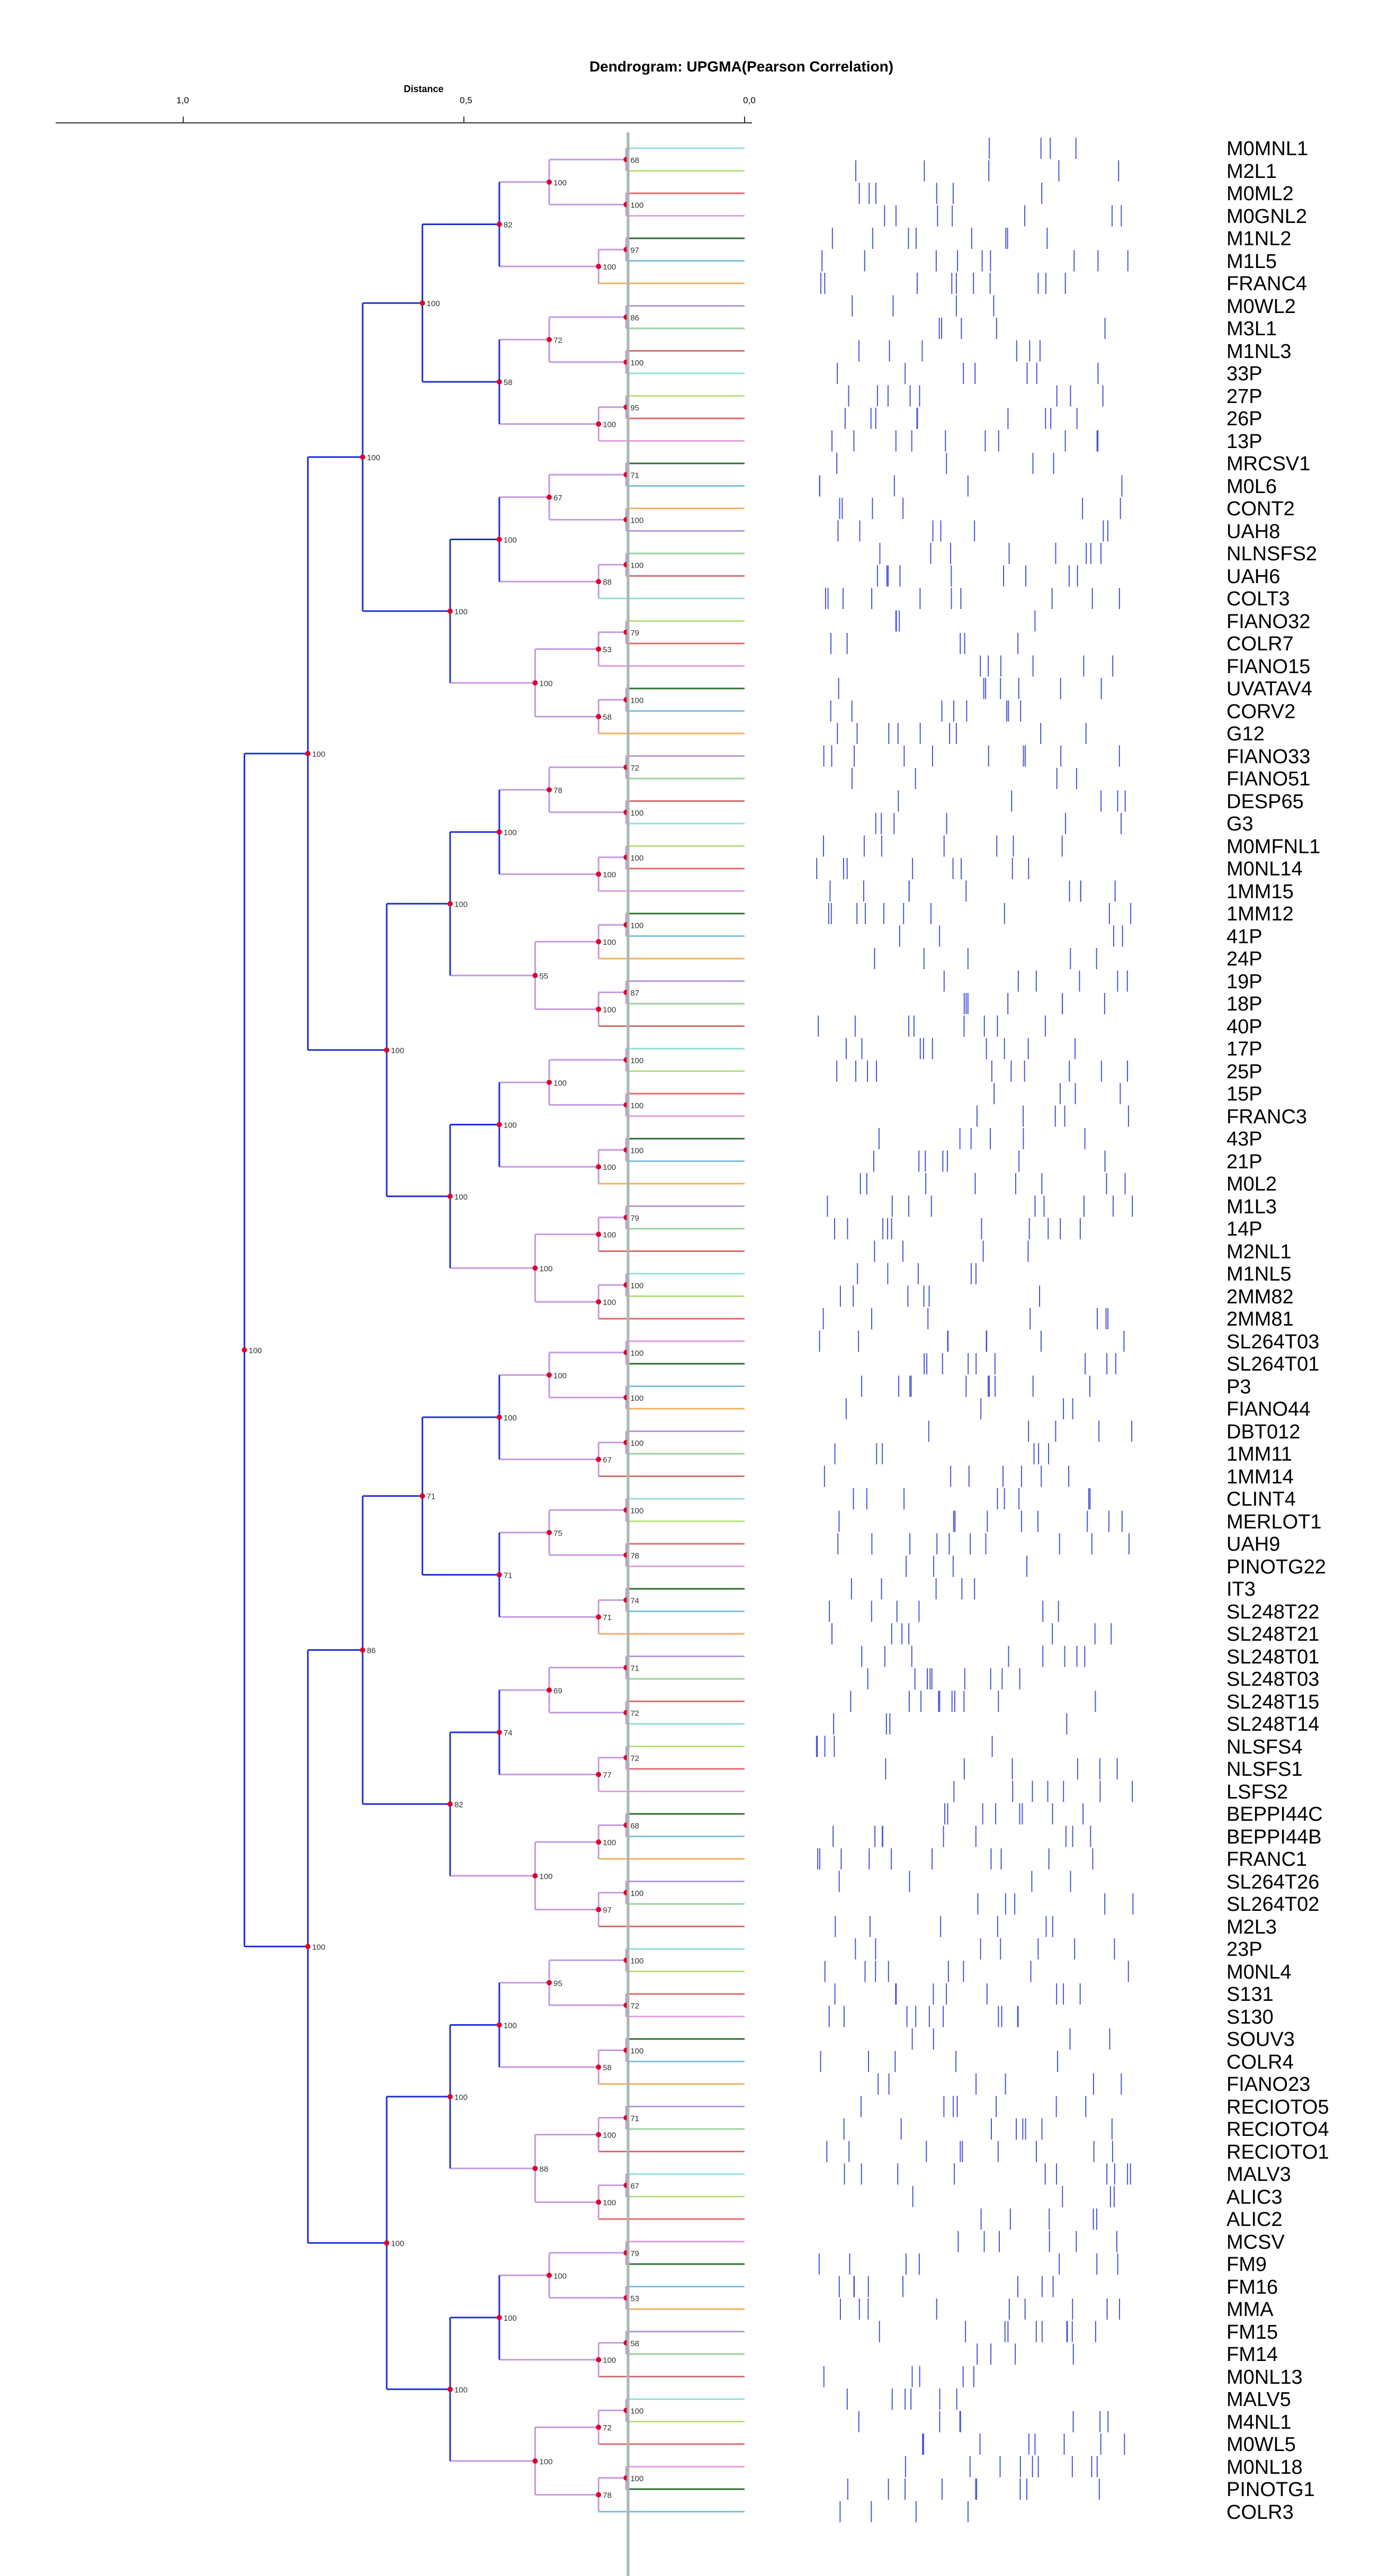  What do you see at coordinates (1251, 329) in the screenshot?
I see `leaf-label: M3L1` at bounding box center [1251, 329].